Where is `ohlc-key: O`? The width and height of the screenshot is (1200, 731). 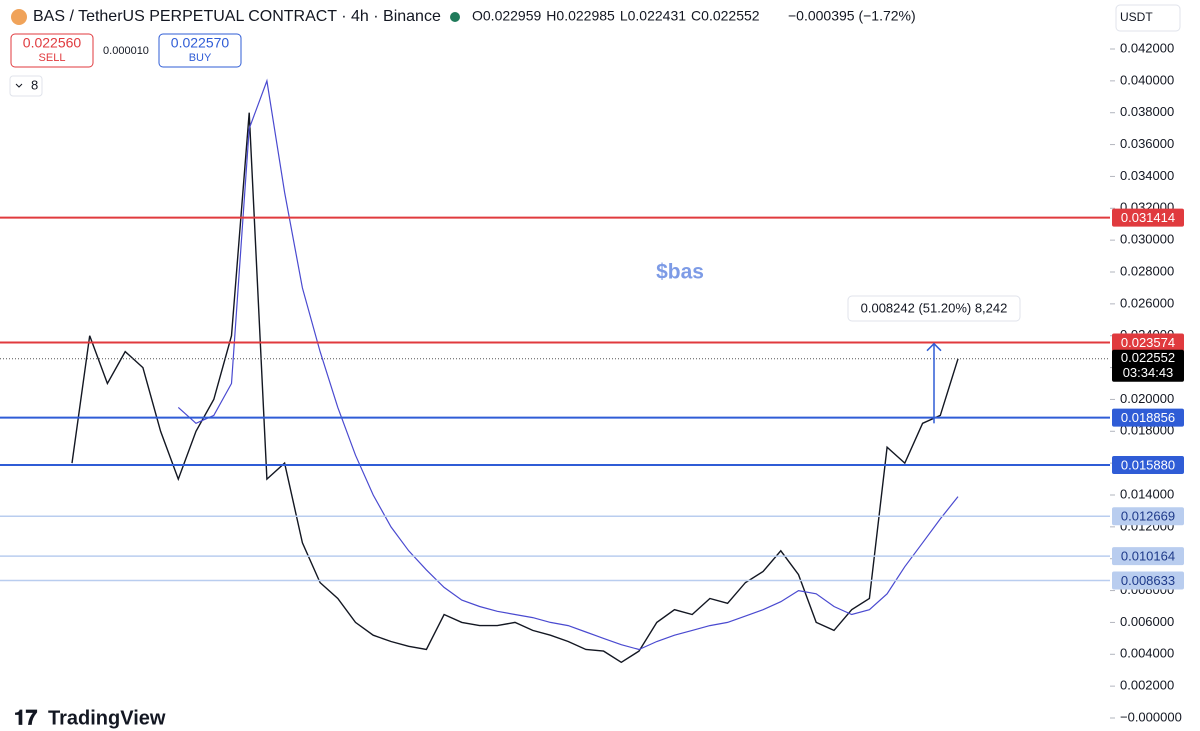 ohlc-key: O is located at coordinates (477, 16).